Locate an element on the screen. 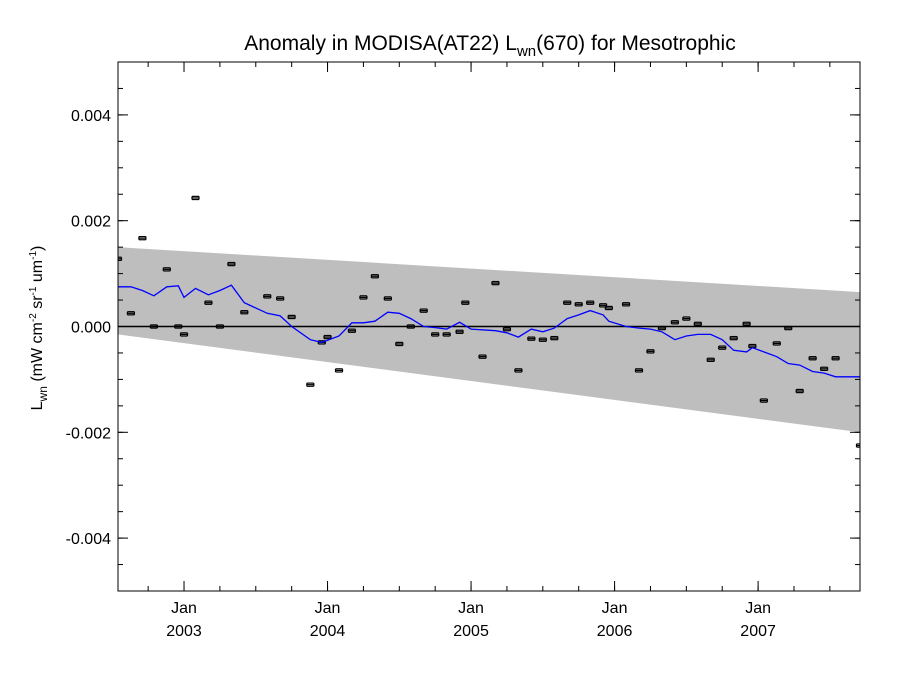 The height and width of the screenshot is (675, 900). y-label-subscript: wn is located at coordinates (43, 394).